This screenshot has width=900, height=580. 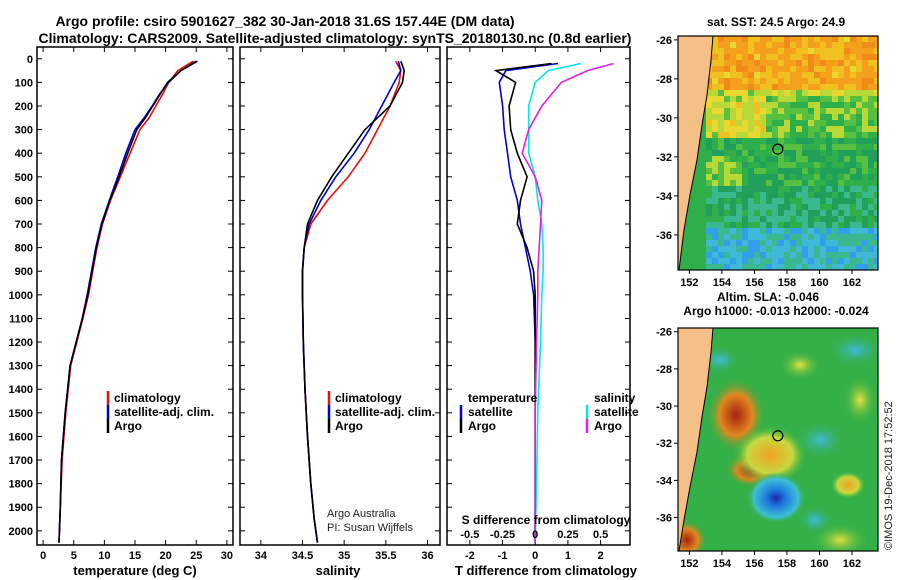 What do you see at coordinates (128, 426) in the screenshot?
I see `legend-label-argo: Argo` at bounding box center [128, 426].